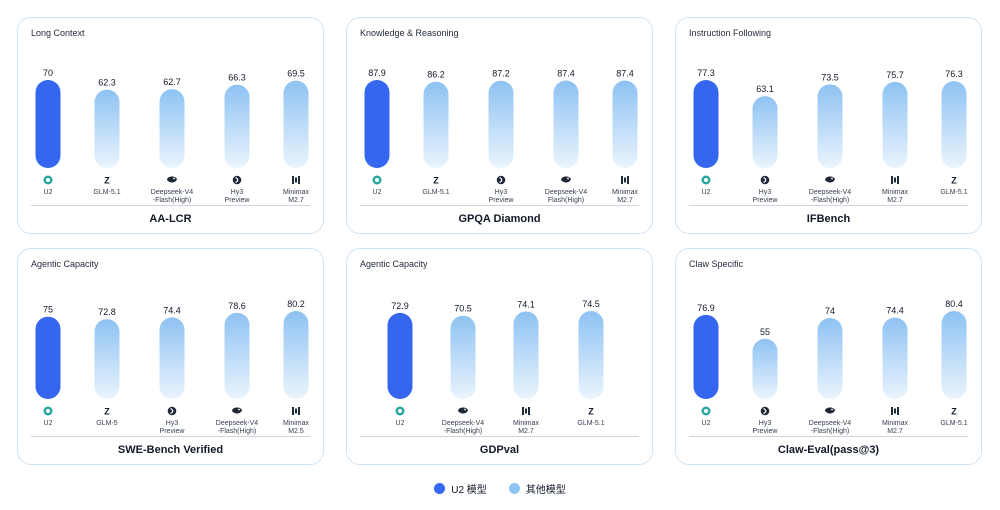 The width and height of the screenshot is (1000, 510). Describe the element at coordinates (296, 431) in the screenshot. I see `x-tick-label: M2.5` at that location.